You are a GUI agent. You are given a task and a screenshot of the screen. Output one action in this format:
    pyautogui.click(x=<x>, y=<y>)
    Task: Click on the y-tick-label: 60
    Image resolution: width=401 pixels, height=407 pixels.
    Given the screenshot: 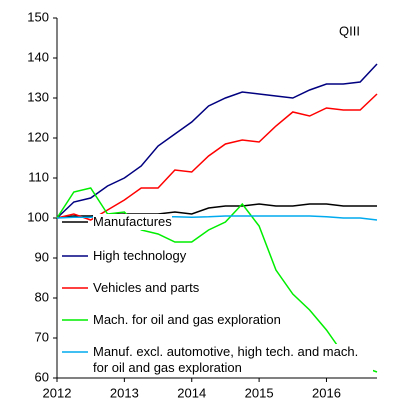 What is the action you would take?
    pyautogui.click(x=42, y=376)
    